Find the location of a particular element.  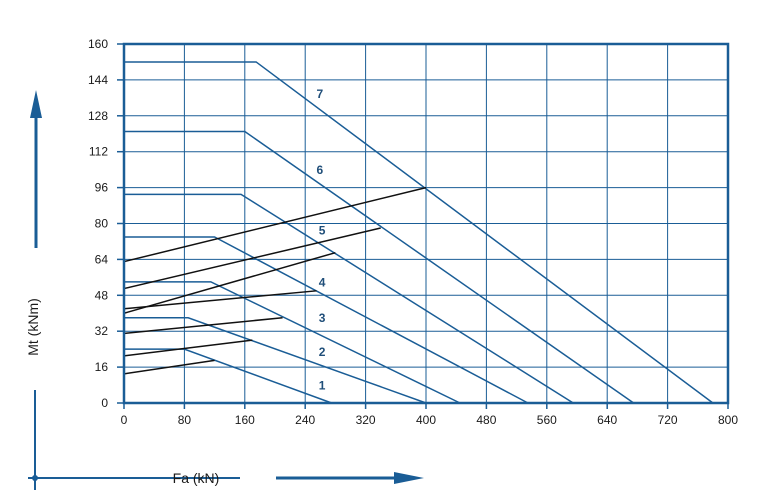

x-tick-label: 640 is located at coordinates (607, 420).